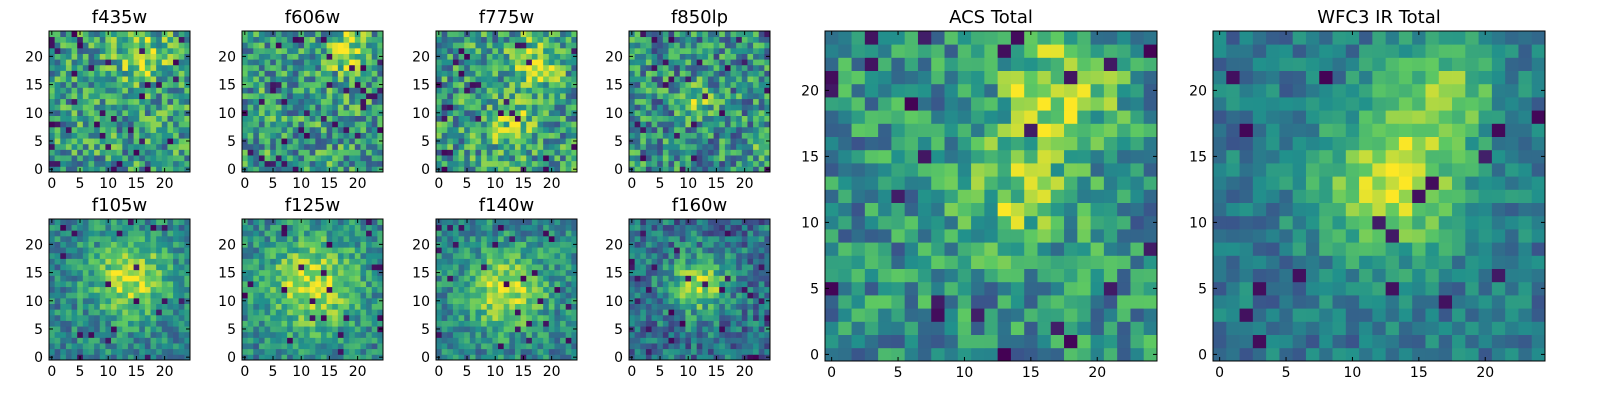 Image resolution: width=1600 pixels, height=400 pixels. Describe the element at coordinates (717, 184) in the screenshot. I see `x-tick-label: 15` at that location.